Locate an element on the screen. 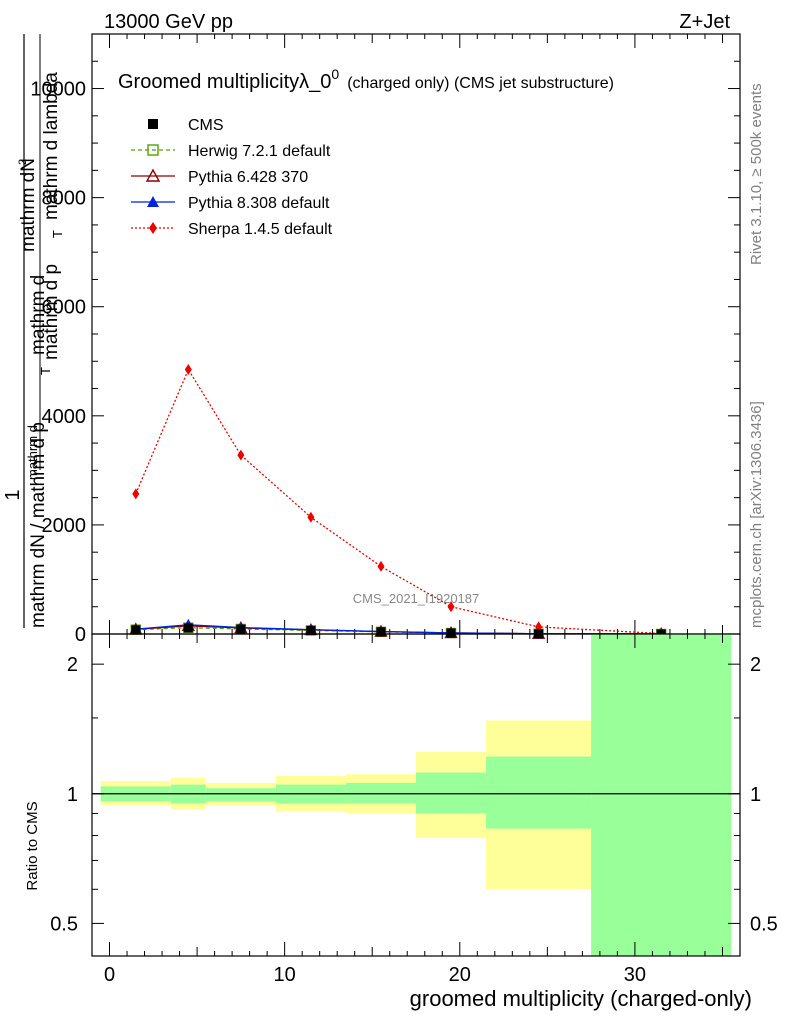 Image resolution: width=786 pixels, height=1024 pixels. y-title-sub-t-1: T is located at coordinates (45, 371).